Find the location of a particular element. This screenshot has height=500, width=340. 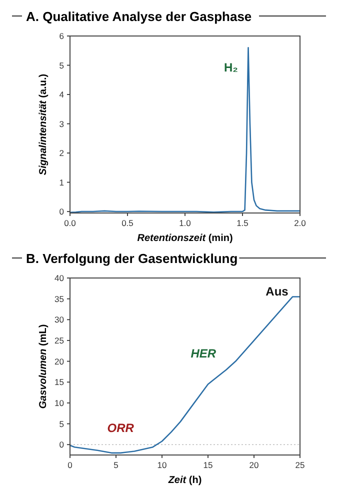

x-tick-label: 25 is located at coordinates (300, 465).